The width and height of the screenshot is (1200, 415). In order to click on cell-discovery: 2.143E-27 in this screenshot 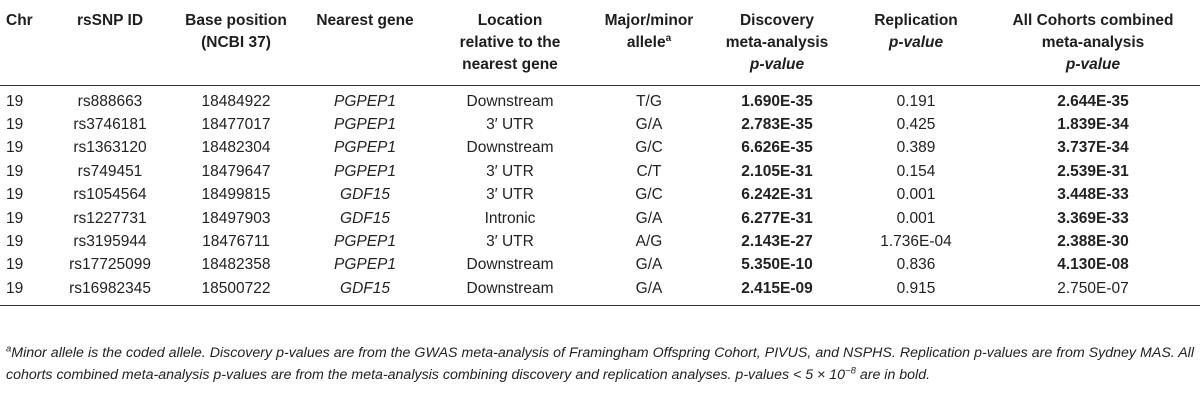, I will do `click(777, 242)`.